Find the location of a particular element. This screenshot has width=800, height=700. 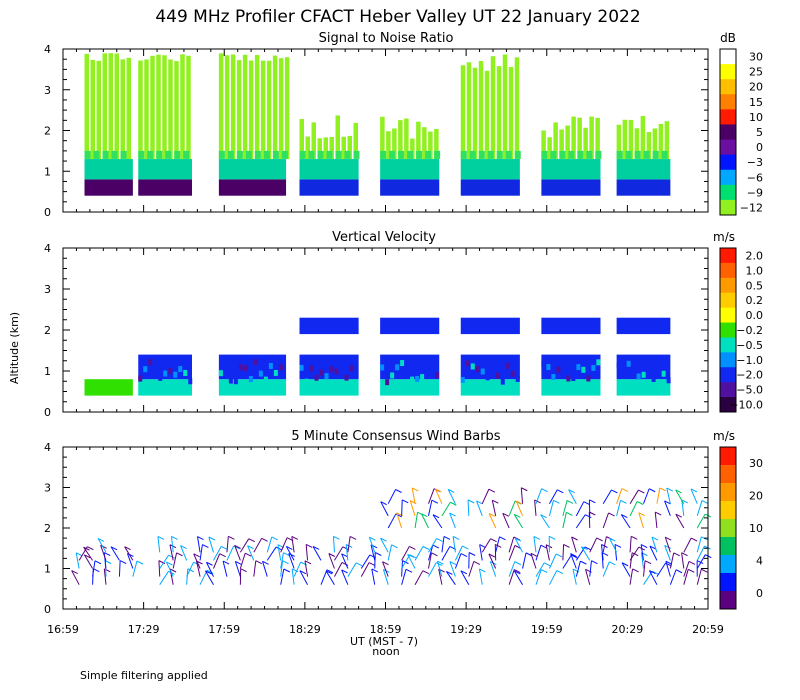

colorbar-label: −6 is located at coordinates (755, 177).